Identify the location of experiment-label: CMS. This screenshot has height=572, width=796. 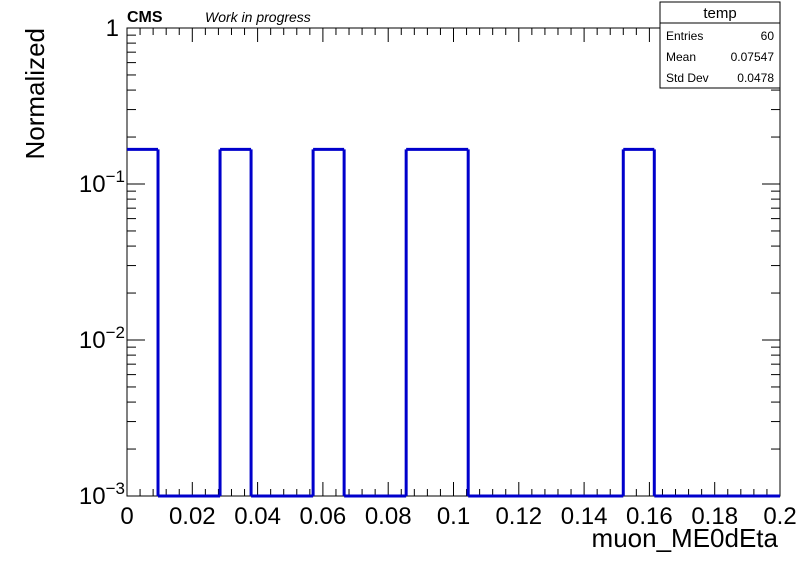
(145, 17).